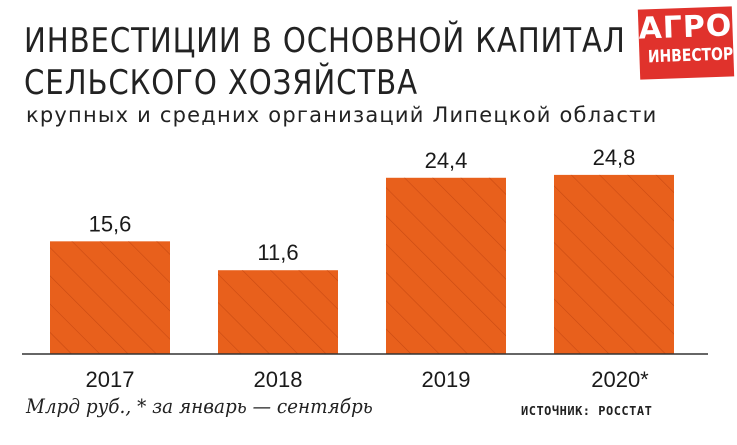 The width and height of the screenshot is (737, 445). Describe the element at coordinates (110, 223) in the screenshot. I see `data-label: 15,6` at that location.